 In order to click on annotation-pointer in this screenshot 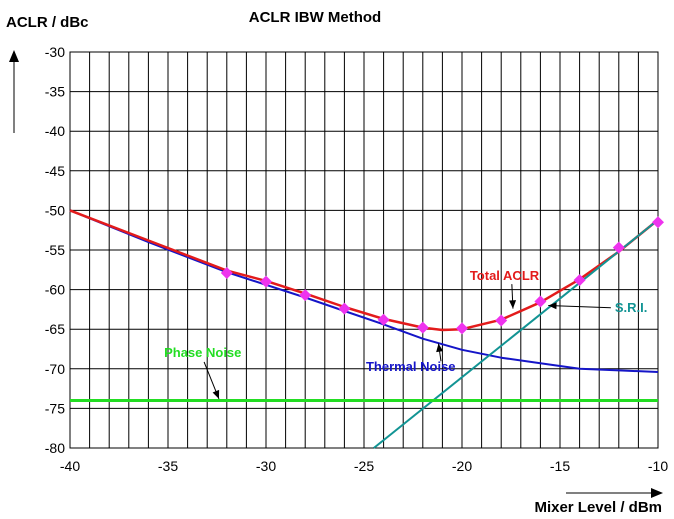, I will do `click(579, 306)`.